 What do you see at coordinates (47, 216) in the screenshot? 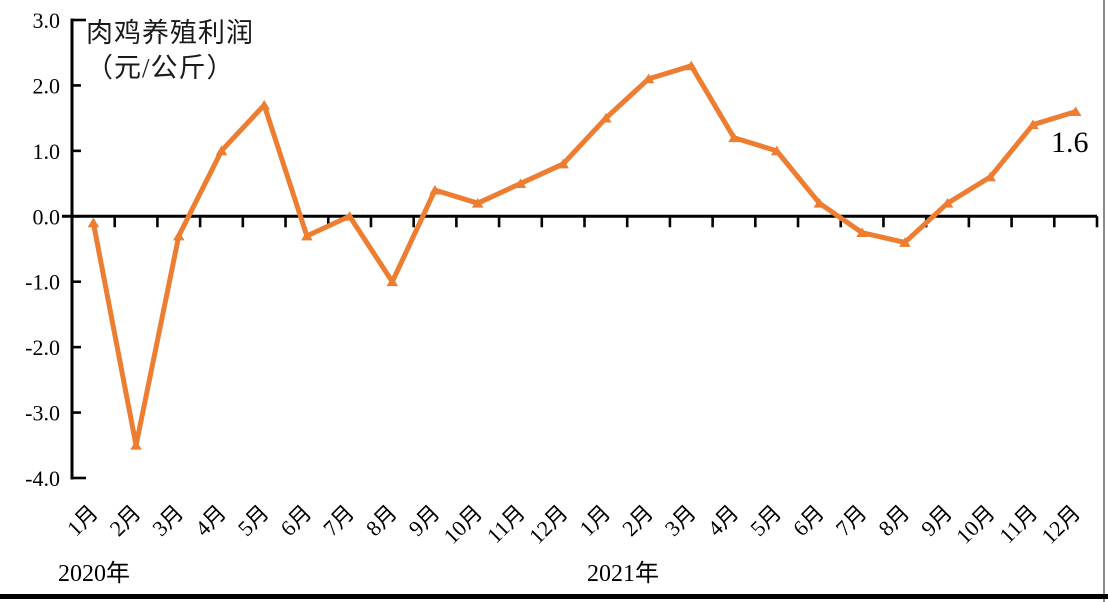
I see `y-axis-tick-label: 0.0` at bounding box center [47, 216].